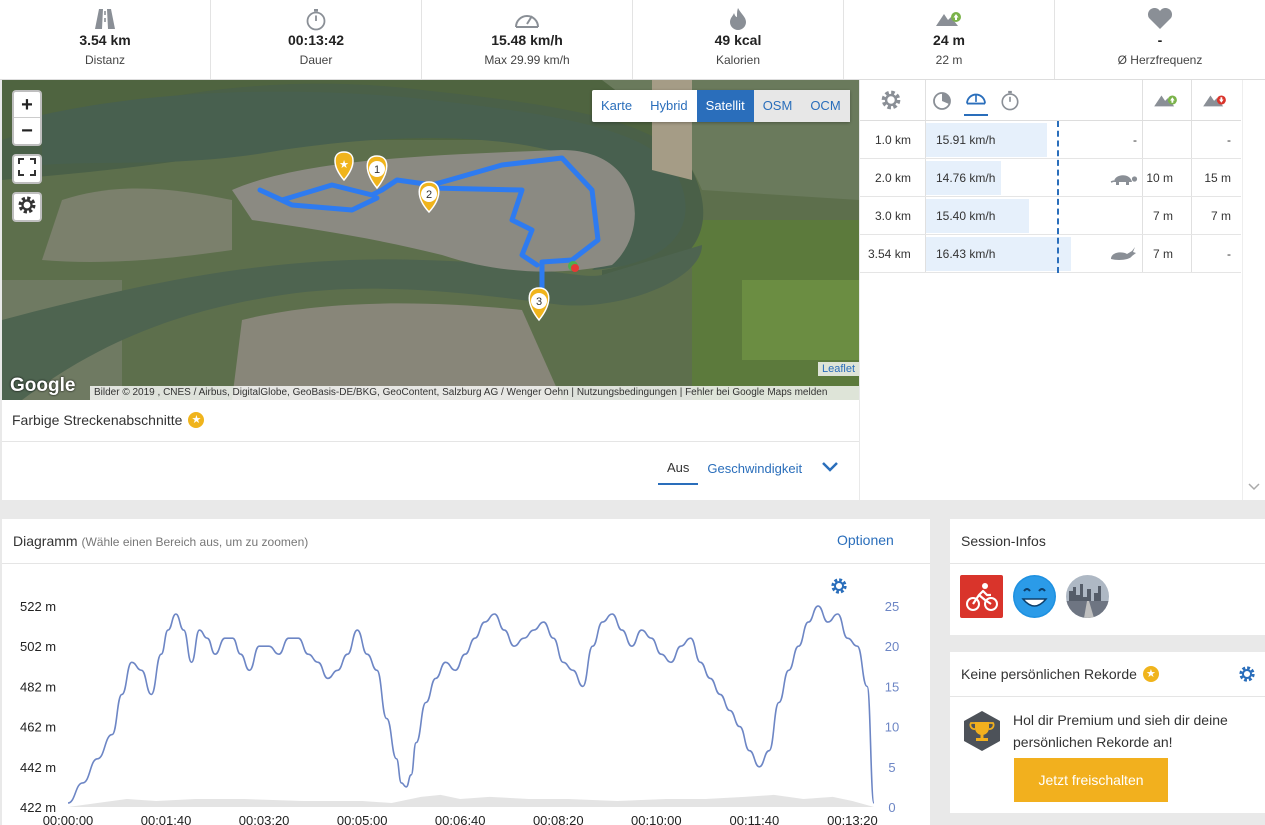 Image resolution: width=1265 pixels, height=825 pixels. What do you see at coordinates (429, 195) in the screenshot?
I see `marker-label: 2` at bounding box center [429, 195].